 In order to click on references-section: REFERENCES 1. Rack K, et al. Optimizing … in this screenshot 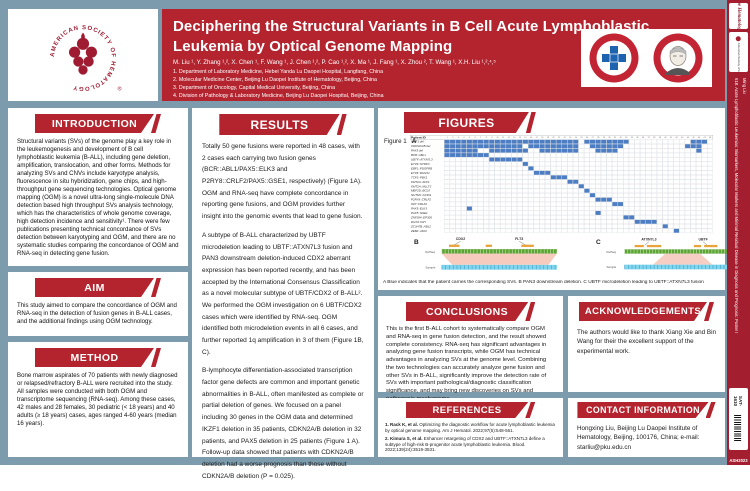, I will do `click(470, 427)`.